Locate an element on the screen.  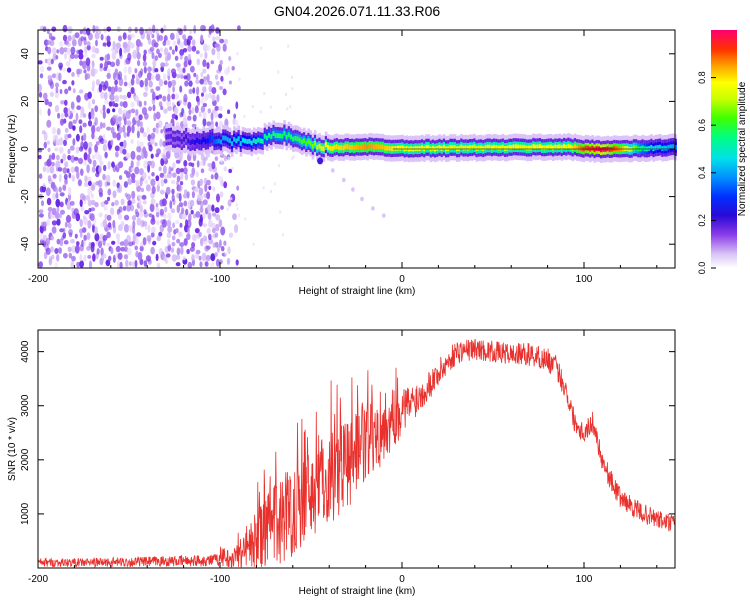
spectrogram-noise-cells is located at coordinates (166, 146).